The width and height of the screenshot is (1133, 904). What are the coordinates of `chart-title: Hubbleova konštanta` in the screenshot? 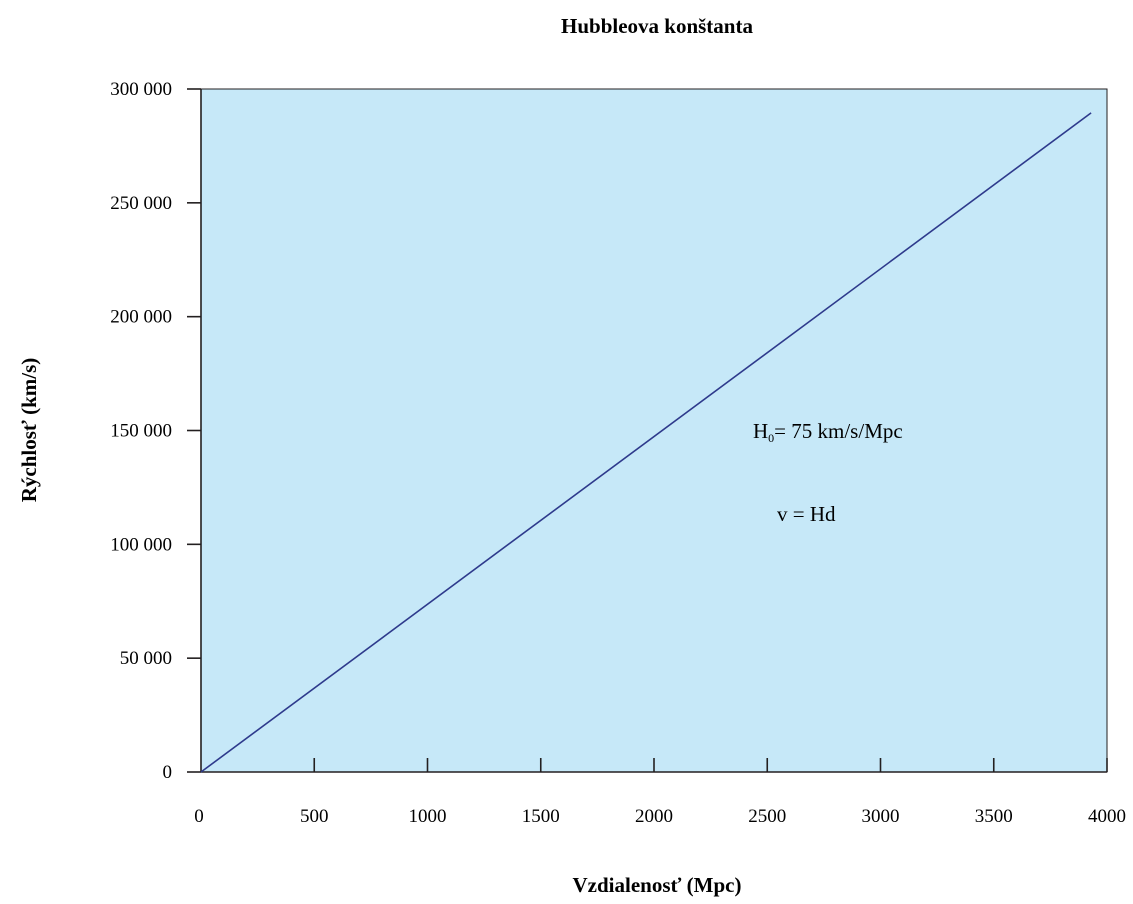 It's located at (657, 26).